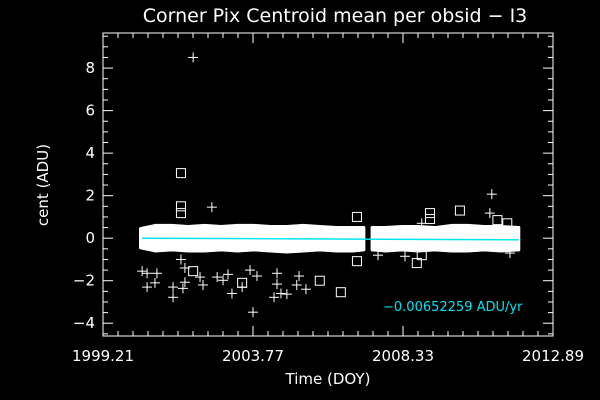 This screenshot has width=600, height=400. I want to click on y-tick-label: −2, so click(84, 281).